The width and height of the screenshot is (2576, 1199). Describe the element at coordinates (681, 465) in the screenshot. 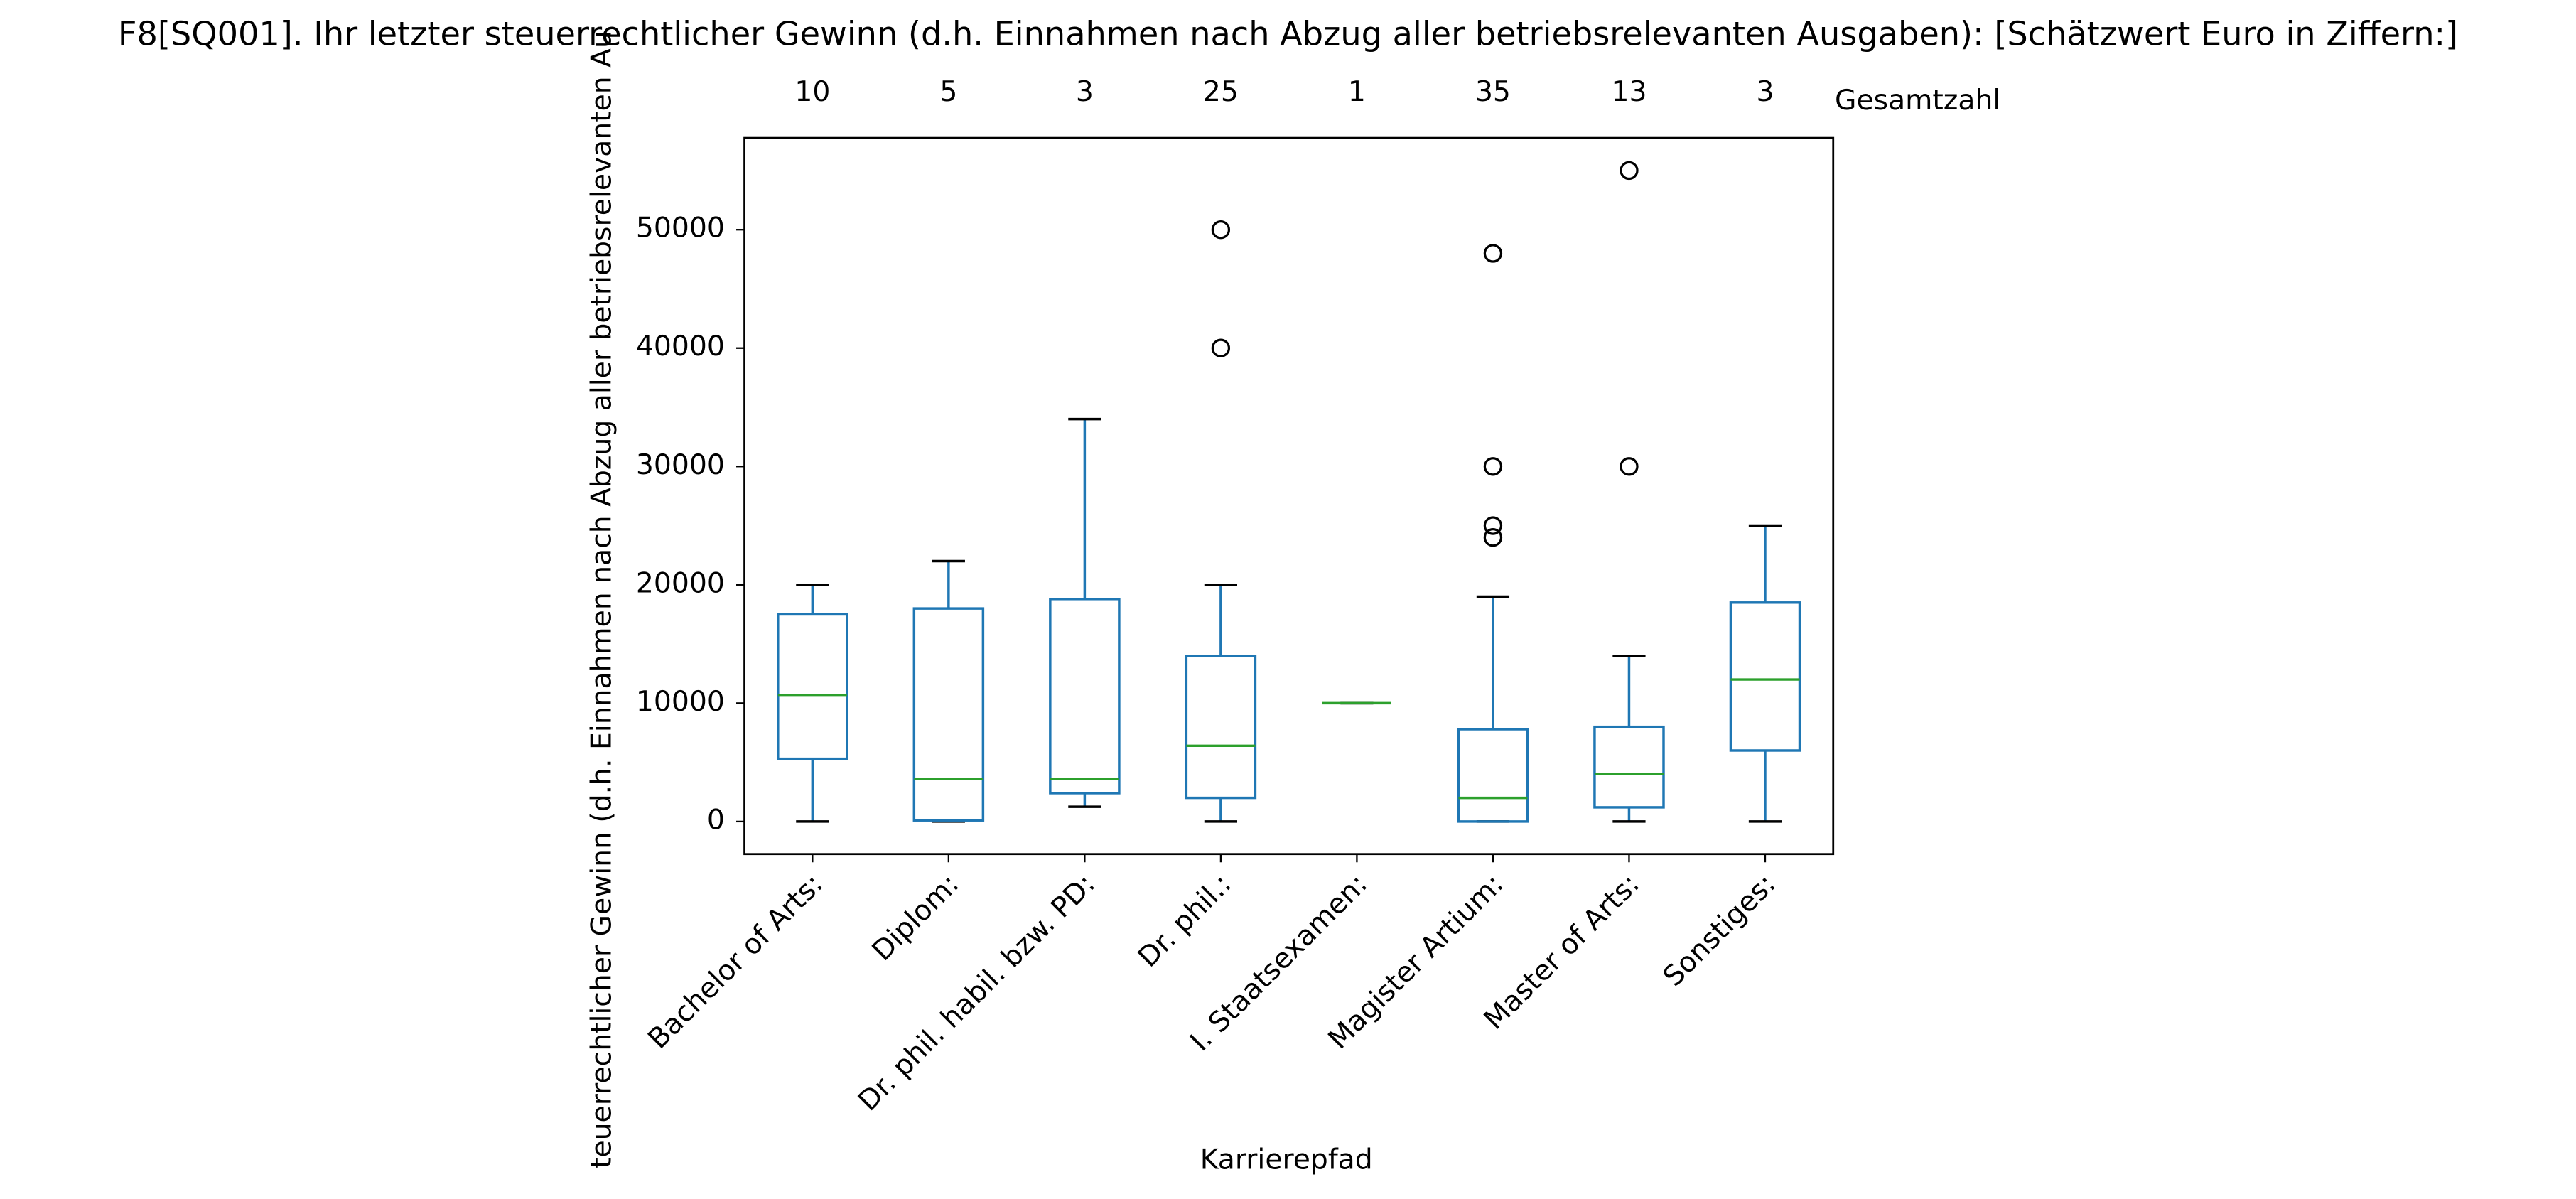

I see `y-tick-label: 30000` at that location.